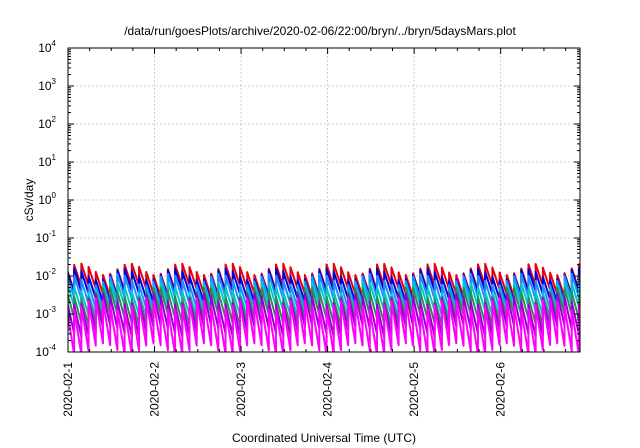  What do you see at coordinates (324, 438) in the screenshot?
I see `x-axis-label: Coordinated Universal Time (UTC)` at bounding box center [324, 438].